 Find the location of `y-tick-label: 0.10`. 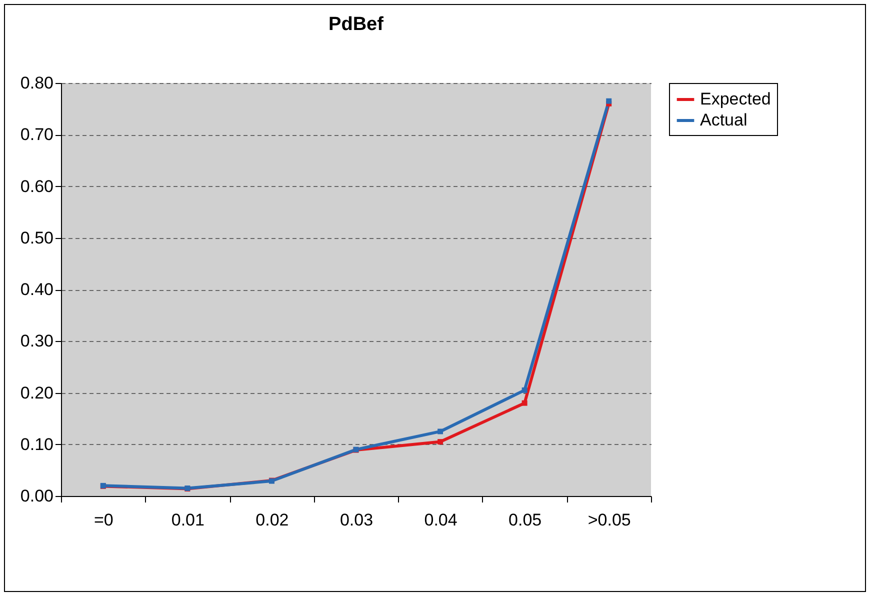

y-tick-label: 0.10 is located at coordinates (37, 444).